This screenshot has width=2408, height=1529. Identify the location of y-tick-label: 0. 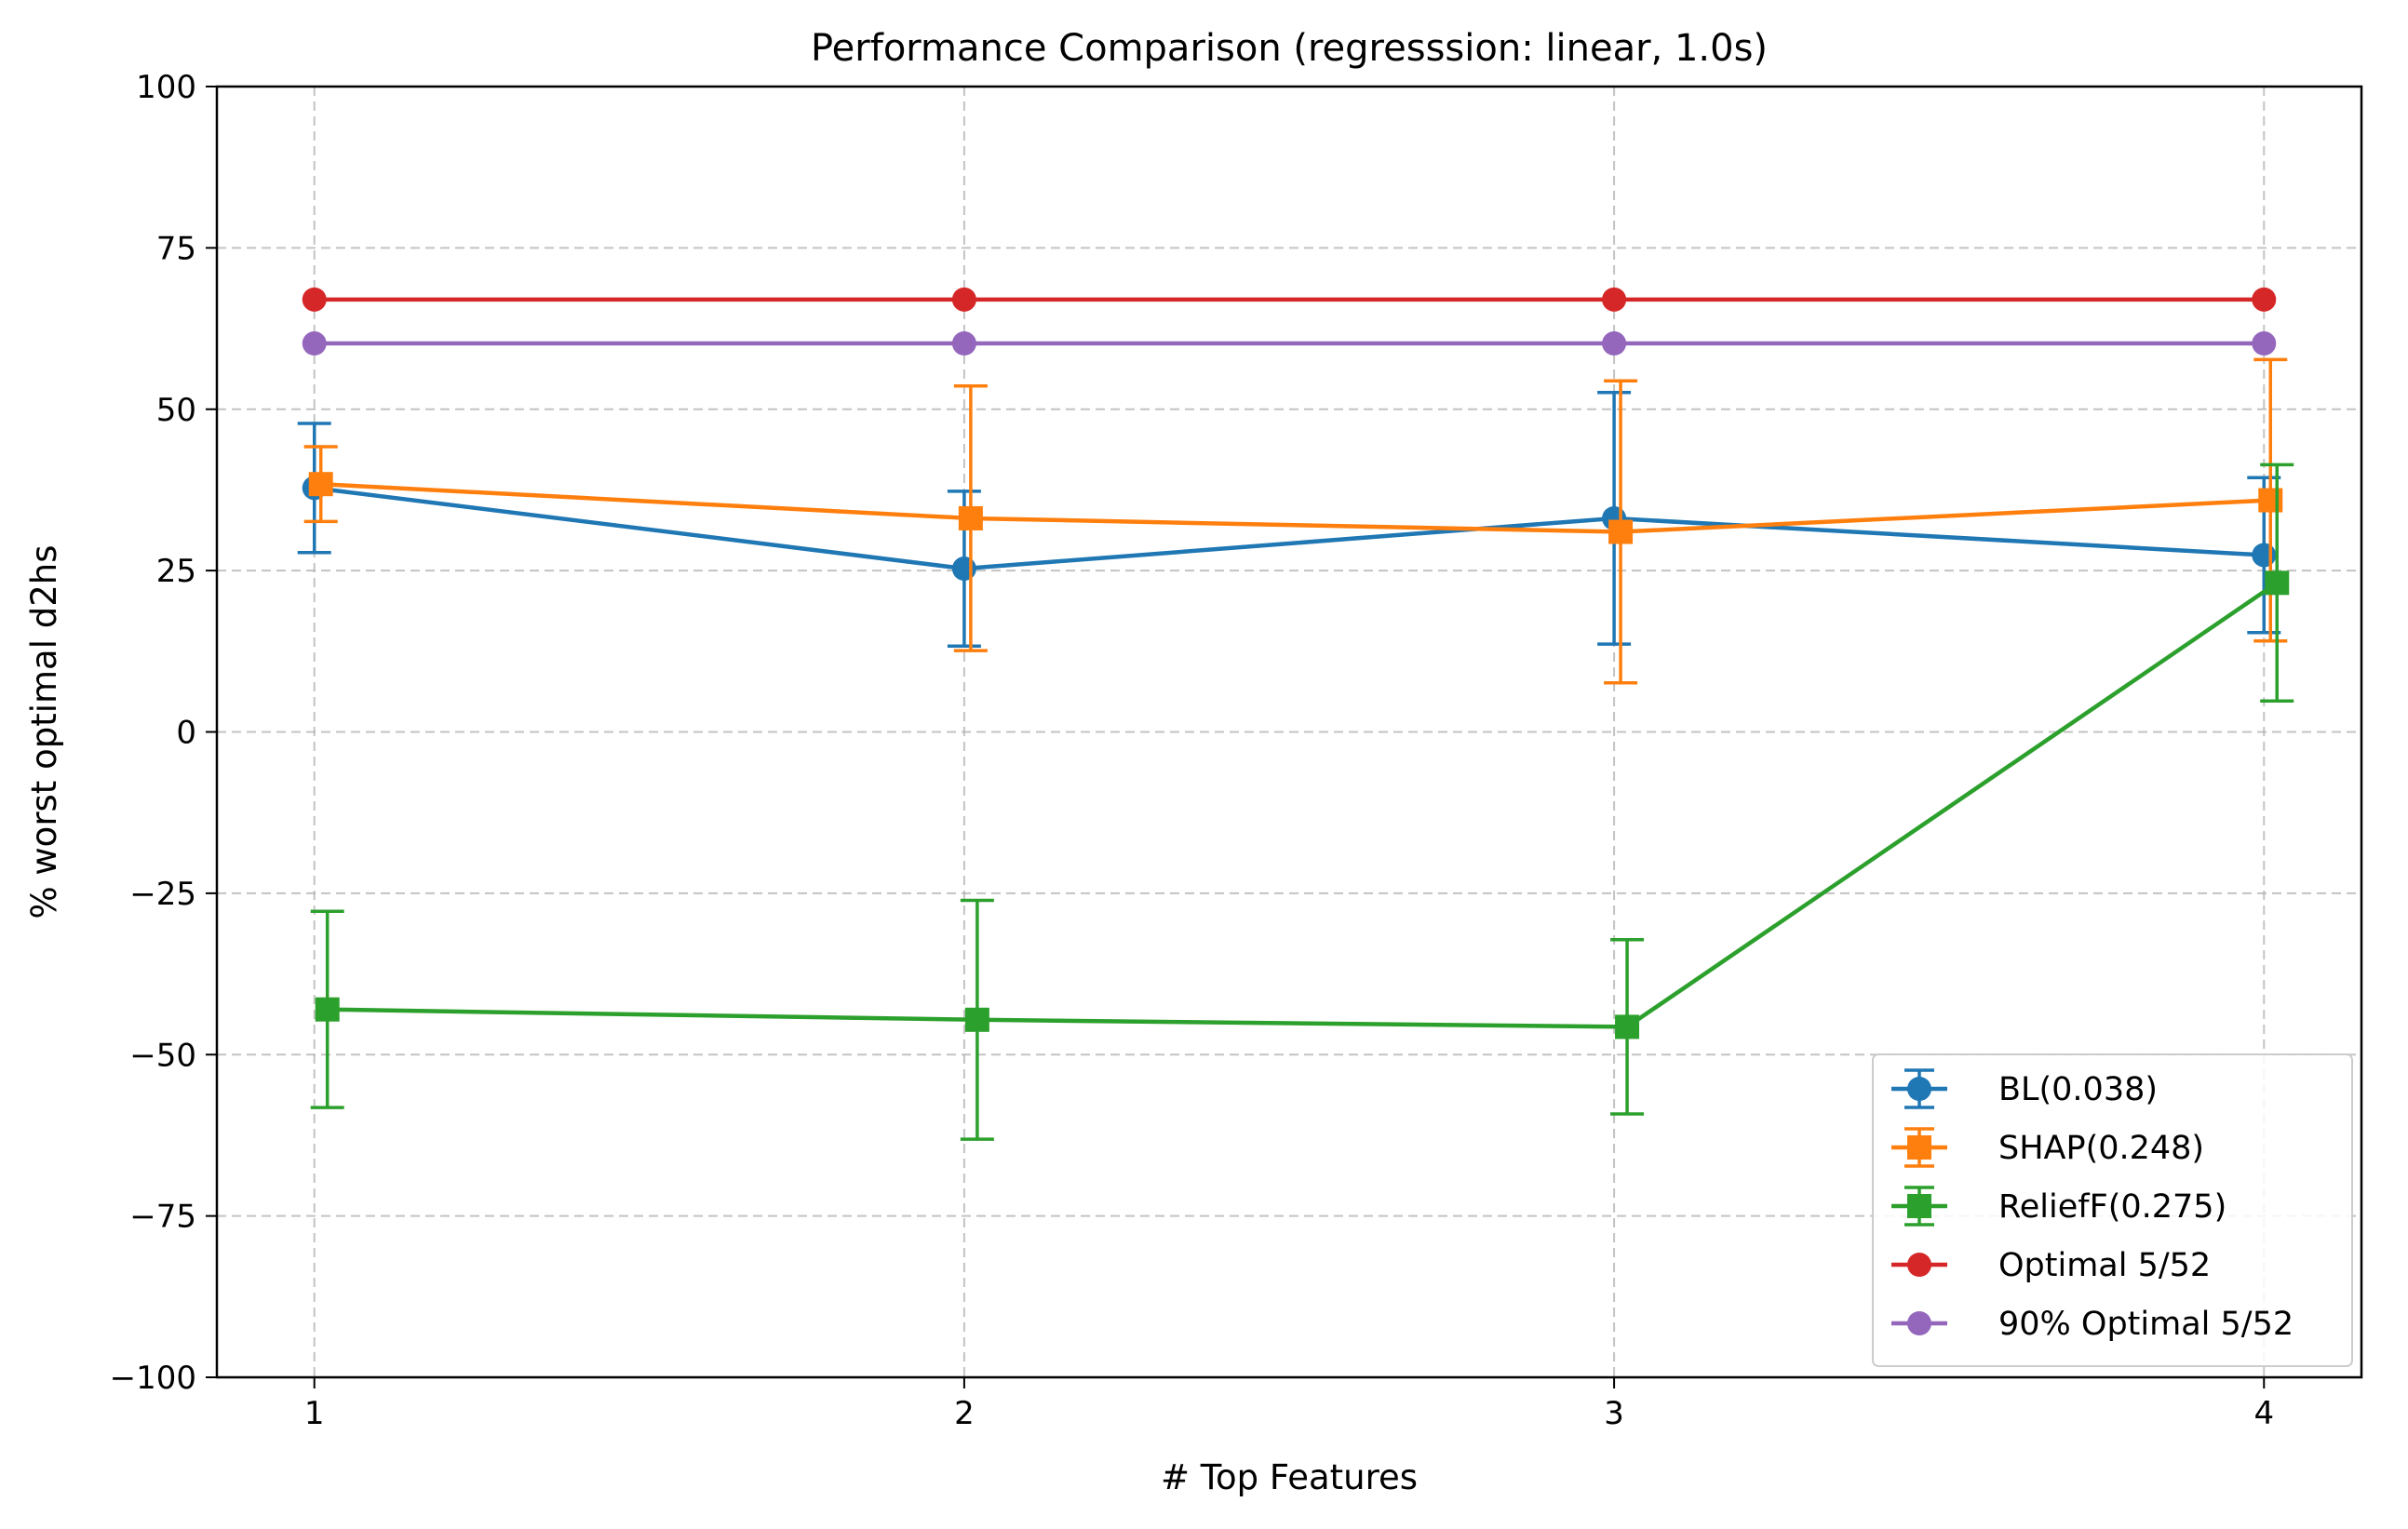
(186, 733).